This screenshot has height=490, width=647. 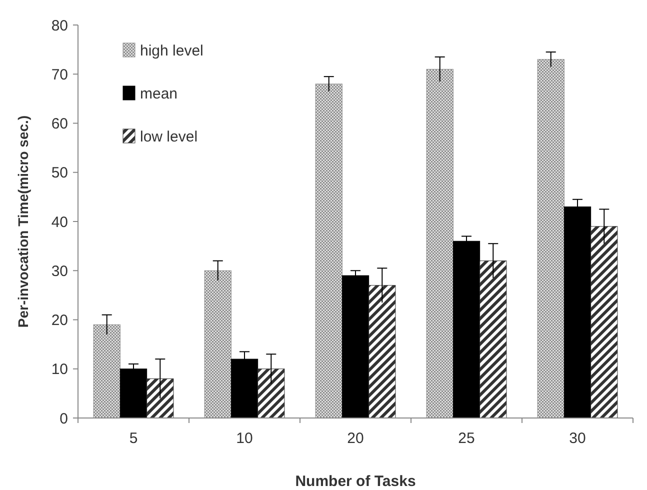 What do you see at coordinates (59, 124) in the screenshot?
I see `y-tick-label: 60` at bounding box center [59, 124].